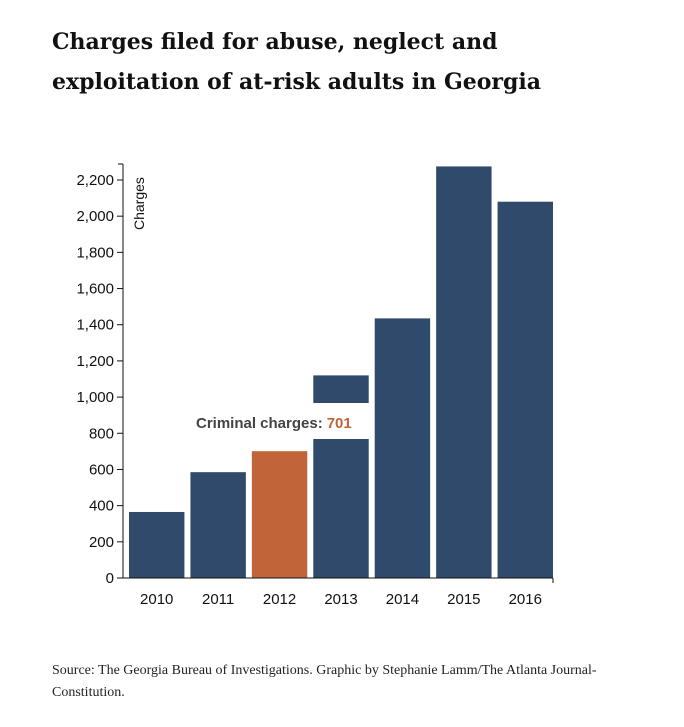 Image resolution: width=684 pixels, height=727 pixels. What do you see at coordinates (340, 599) in the screenshot?
I see `x-tick-label: 2013` at bounding box center [340, 599].